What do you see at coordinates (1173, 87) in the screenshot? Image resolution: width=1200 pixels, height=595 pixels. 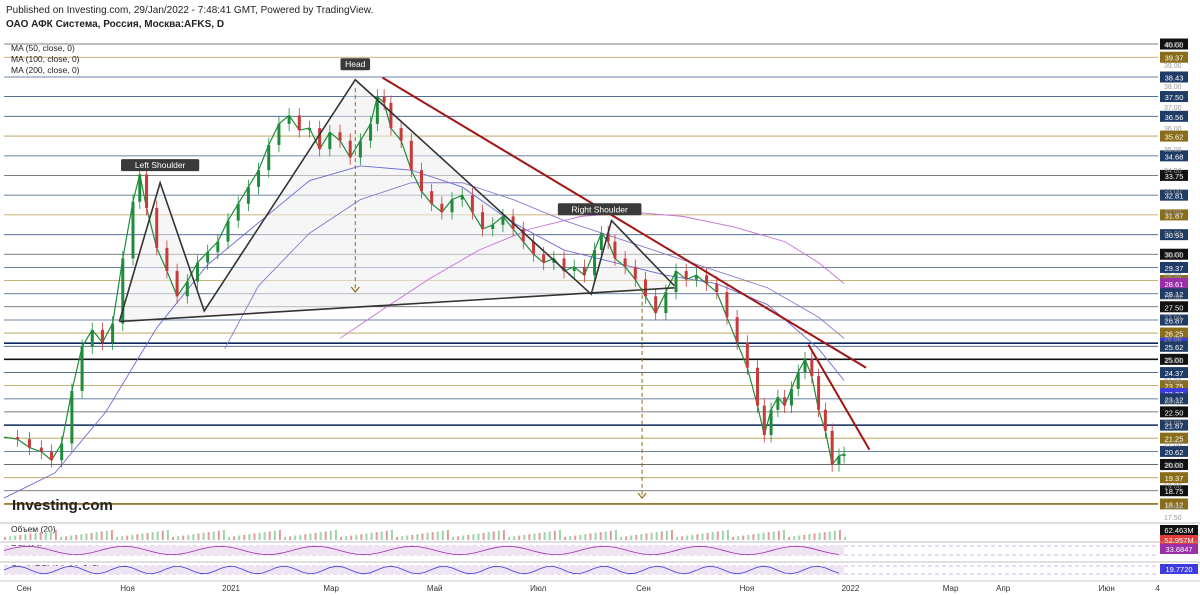 I see `y-tick-2: 38.00` at bounding box center [1173, 87].